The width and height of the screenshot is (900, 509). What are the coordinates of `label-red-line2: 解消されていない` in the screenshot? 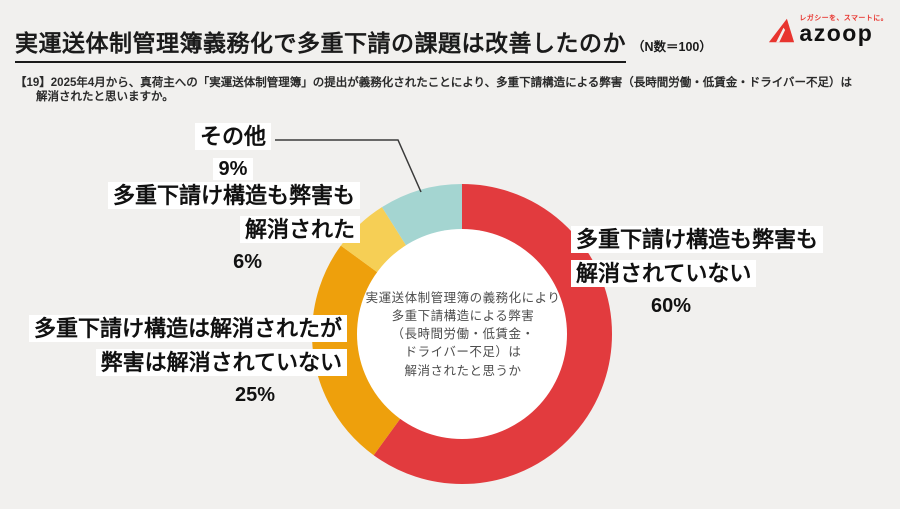 It's located at (664, 273).